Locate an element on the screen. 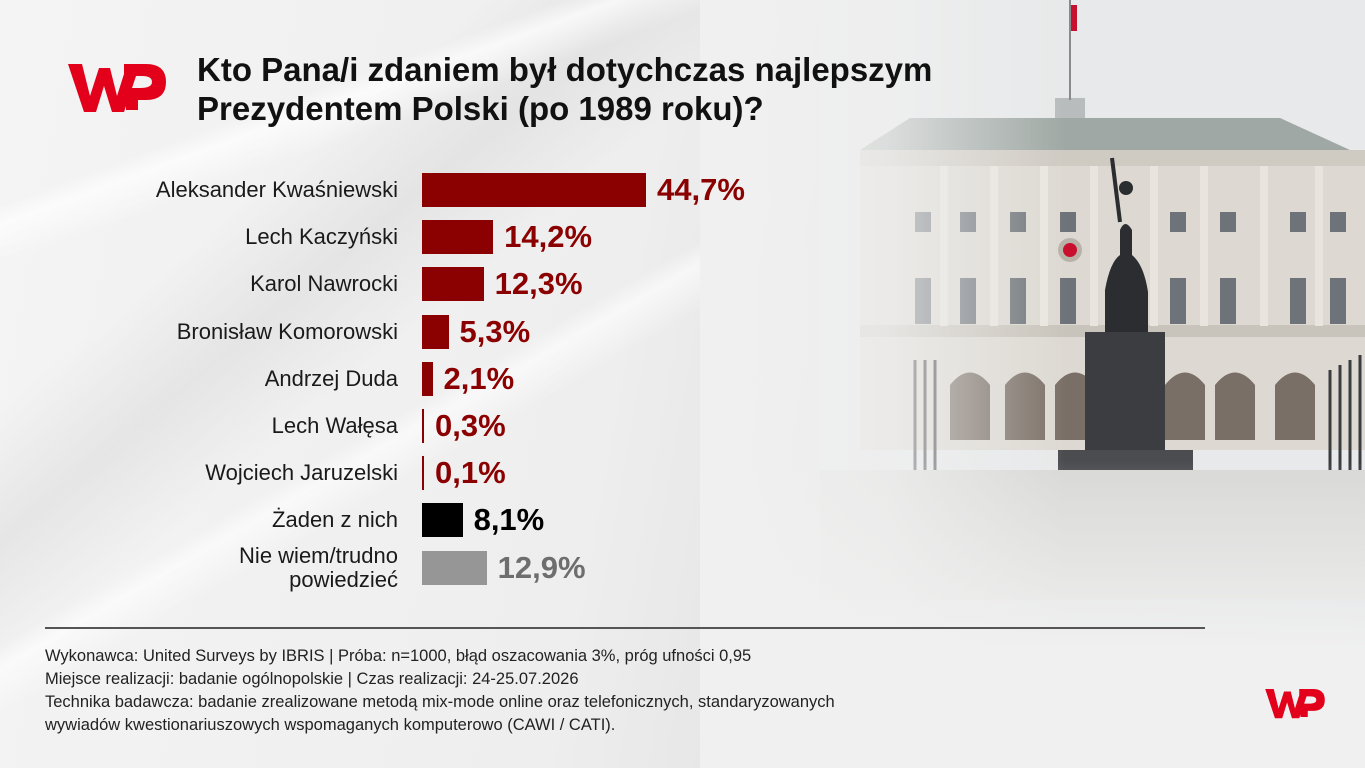  category-label-line: Aleksander Kwaśniewski is located at coordinates (276, 189).